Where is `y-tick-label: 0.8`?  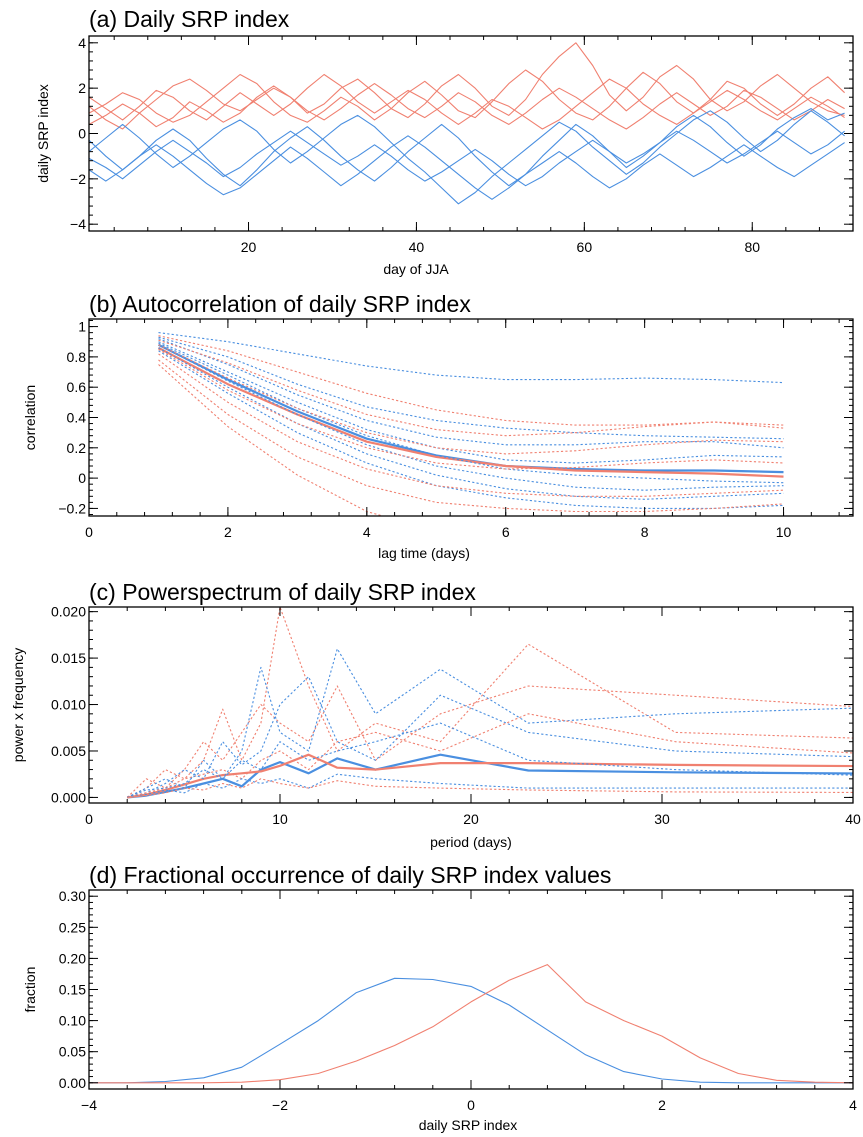 y-tick-label: 0.8 is located at coordinates (77, 357).